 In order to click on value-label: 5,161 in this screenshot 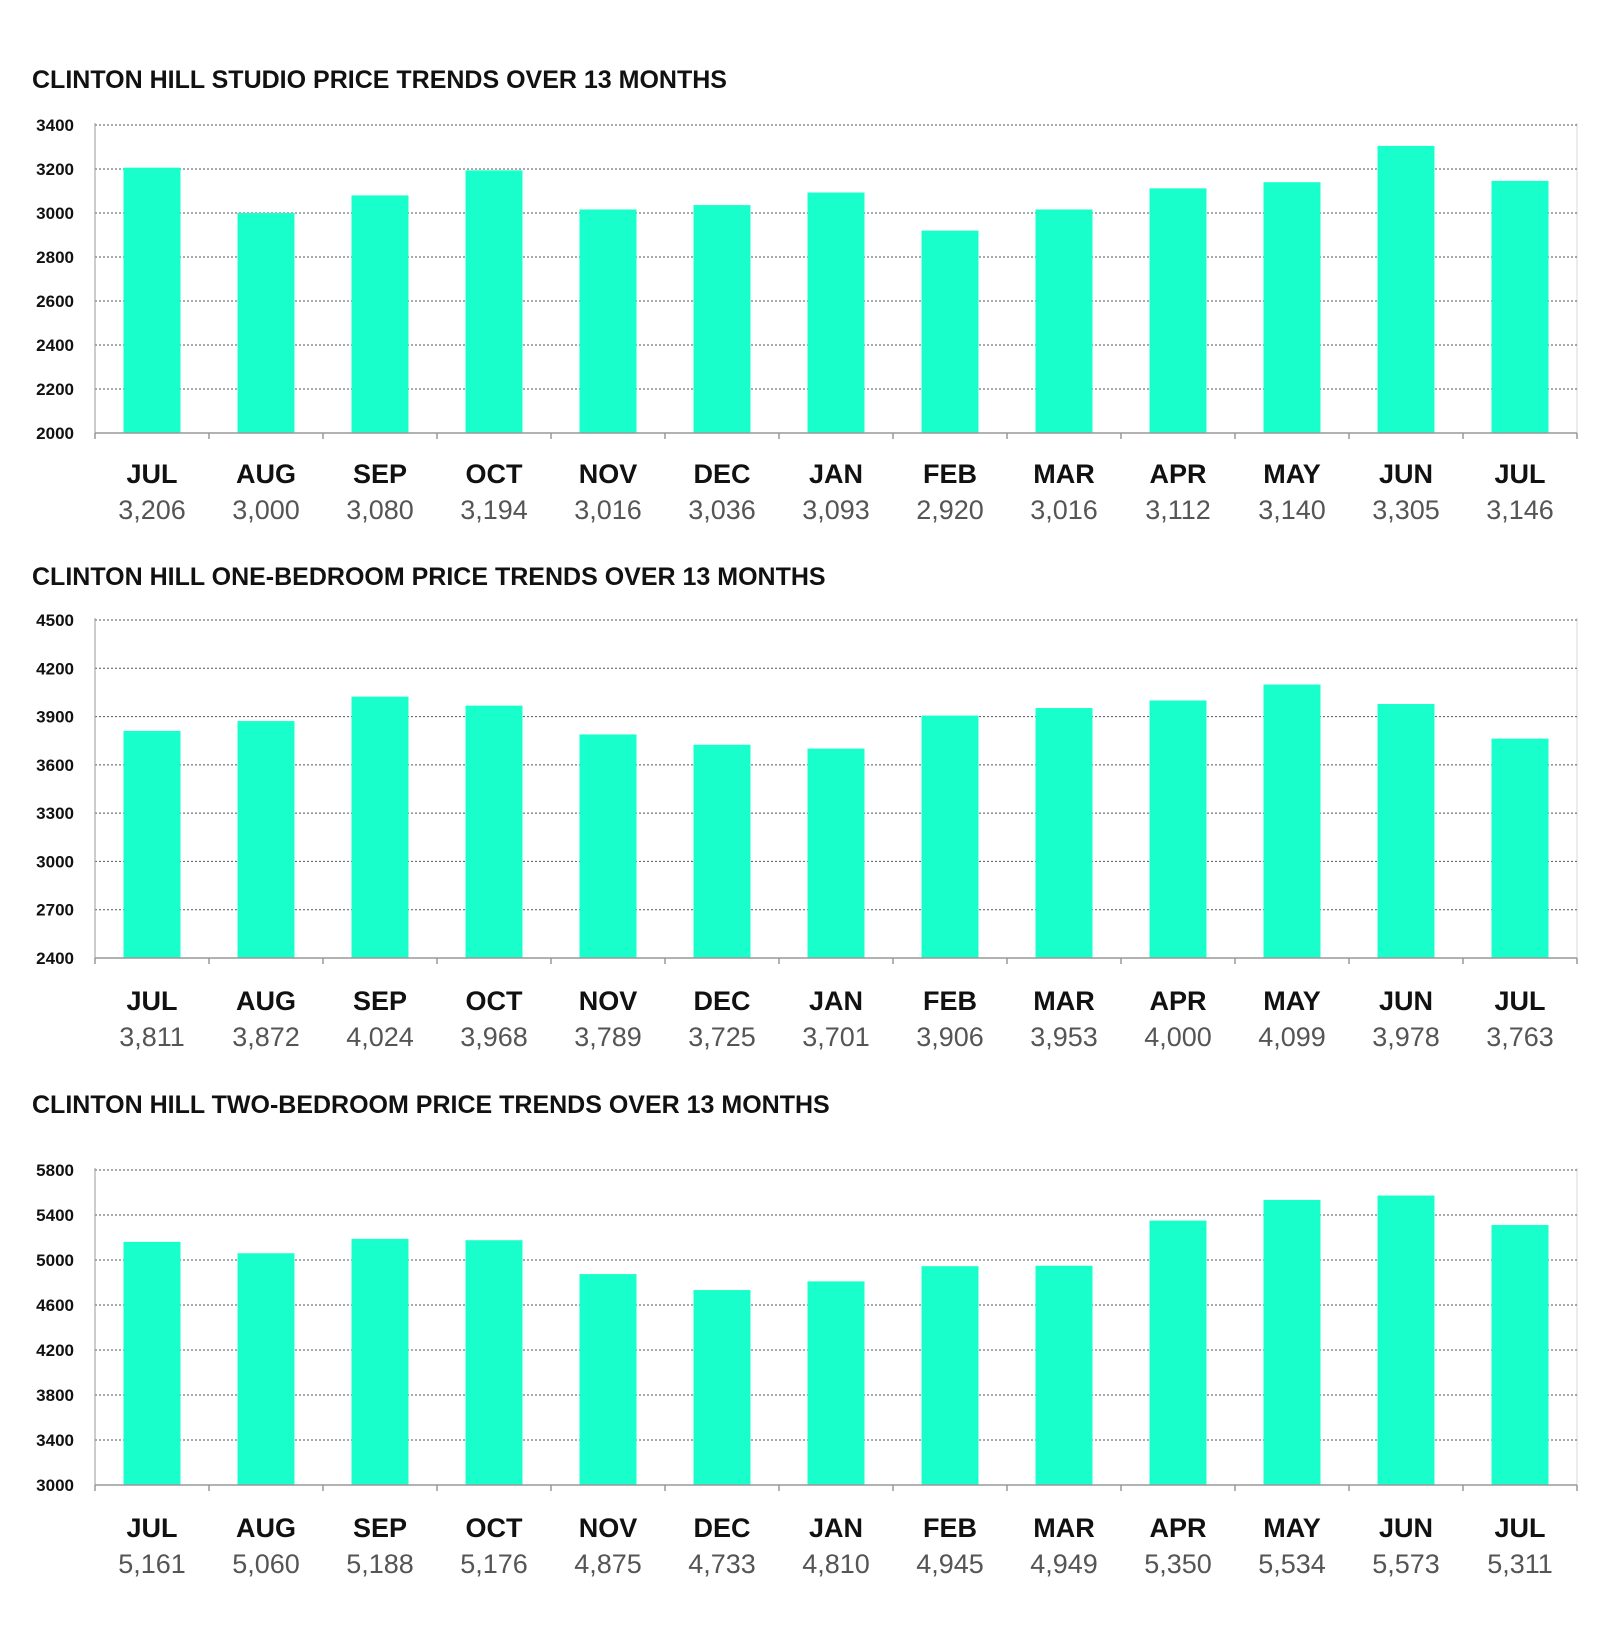, I will do `click(152, 1564)`.